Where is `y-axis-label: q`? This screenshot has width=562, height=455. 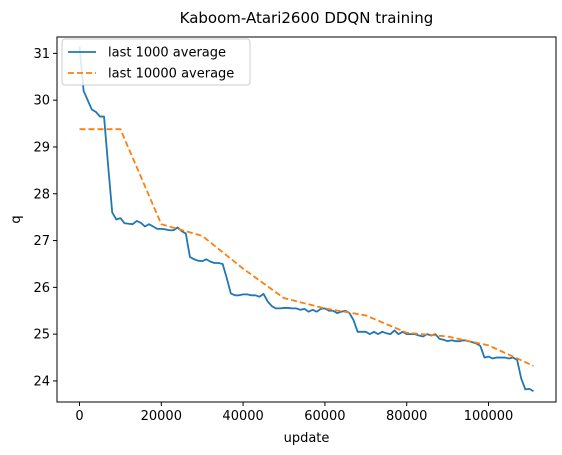 y-axis-label: q is located at coordinates (16, 219).